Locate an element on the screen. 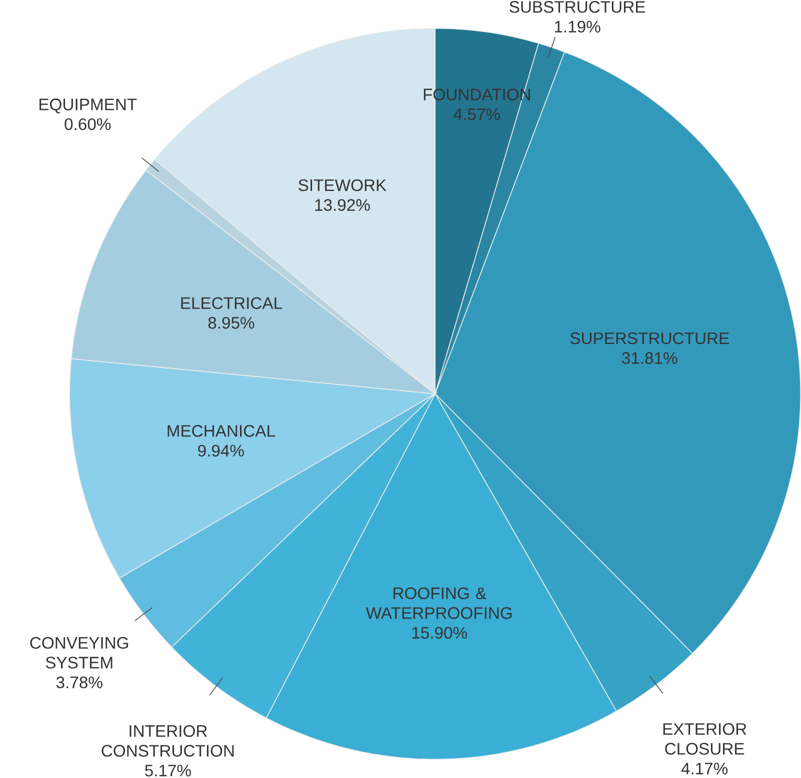 Image resolution: width=801 pixels, height=778 pixels. data-label: 5.17% is located at coordinates (168, 770).